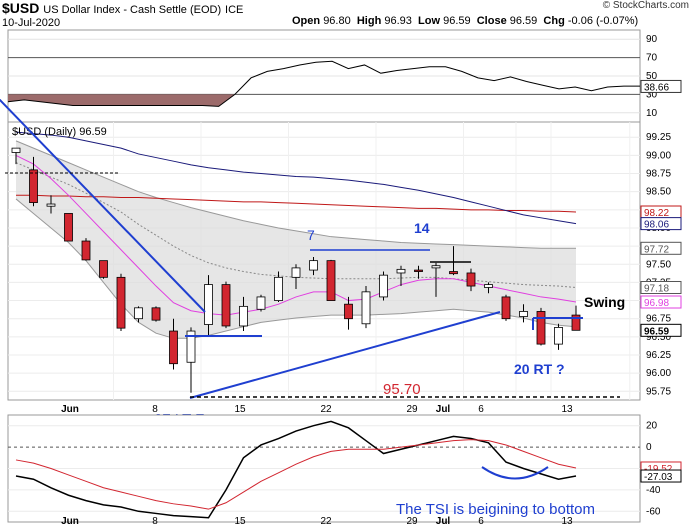  Describe the element at coordinates (155, 409) in the screenshot. I see `price-x-label: 8` at that location.